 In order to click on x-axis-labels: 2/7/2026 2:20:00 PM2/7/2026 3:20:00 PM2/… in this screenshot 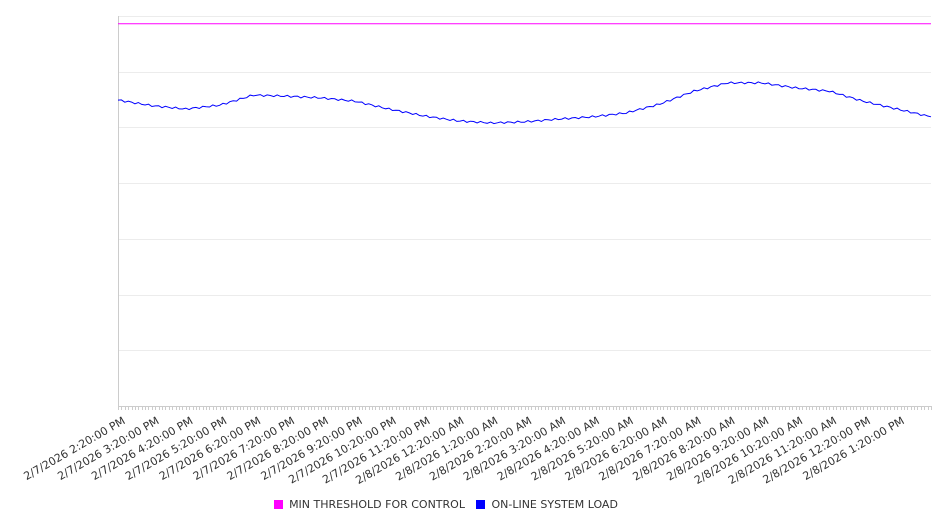, I will do `click(463, 450)`.